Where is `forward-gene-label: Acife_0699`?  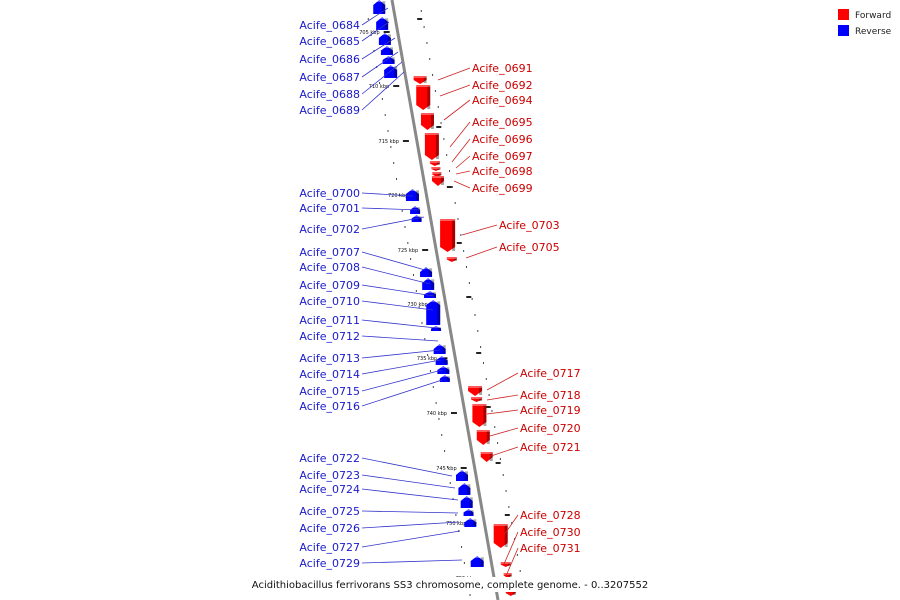
forward-gene-label: Acife_0699 is located at coordinates (502, 188).